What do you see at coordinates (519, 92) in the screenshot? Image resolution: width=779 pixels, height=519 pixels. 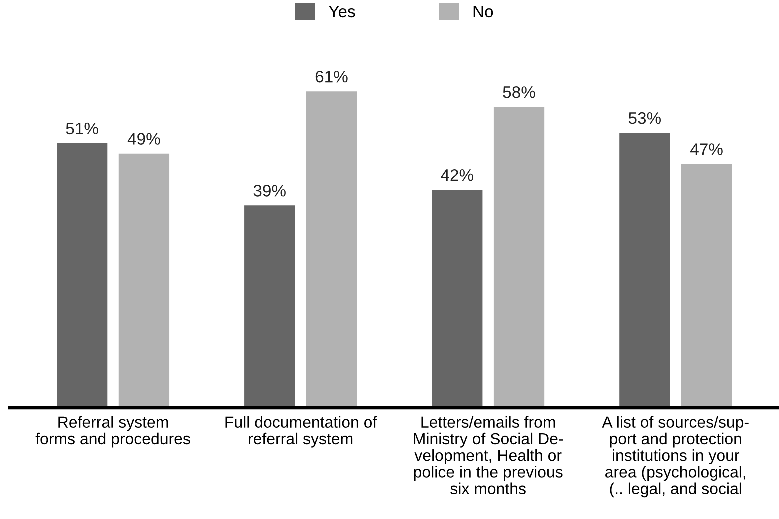 I see `data-label: 58%` at bounding box center [519, 92].